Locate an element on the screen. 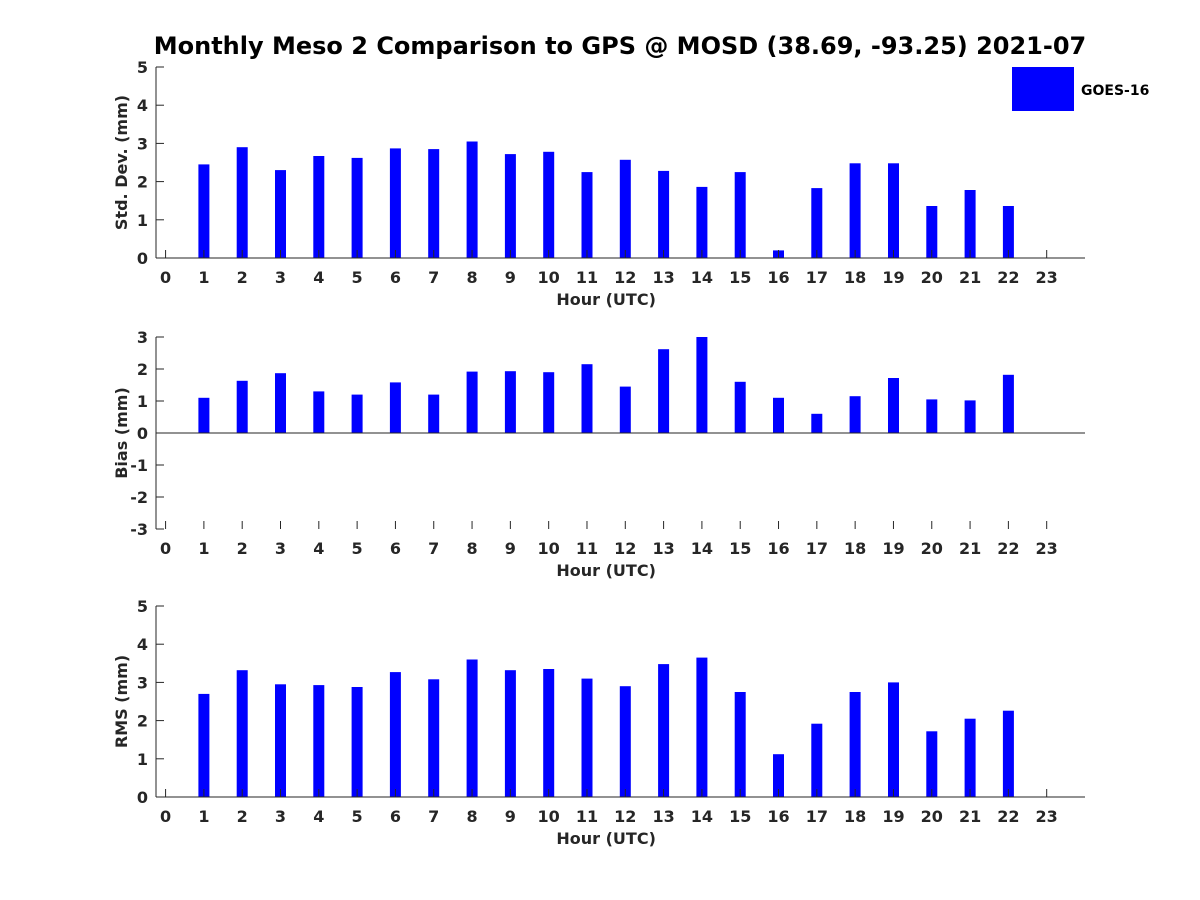  std-x-tick-label: 14 is located at coordinates (702, 277).